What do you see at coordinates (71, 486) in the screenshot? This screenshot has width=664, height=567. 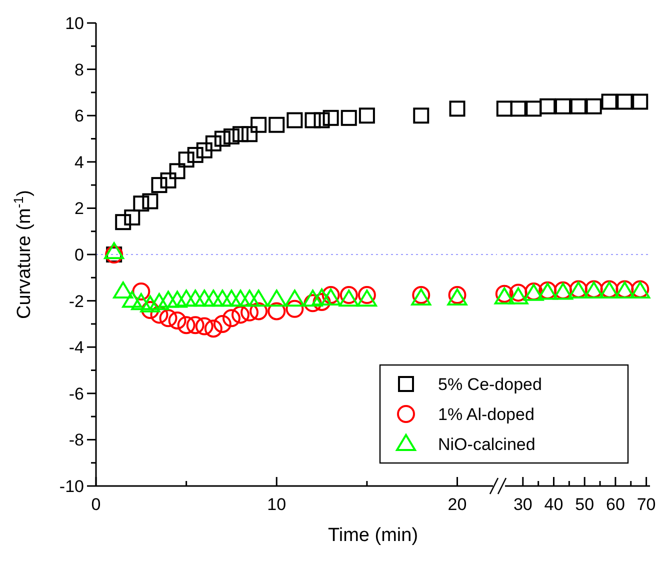 I see `y-tick-label: -10` at bounding box center [71, 486].